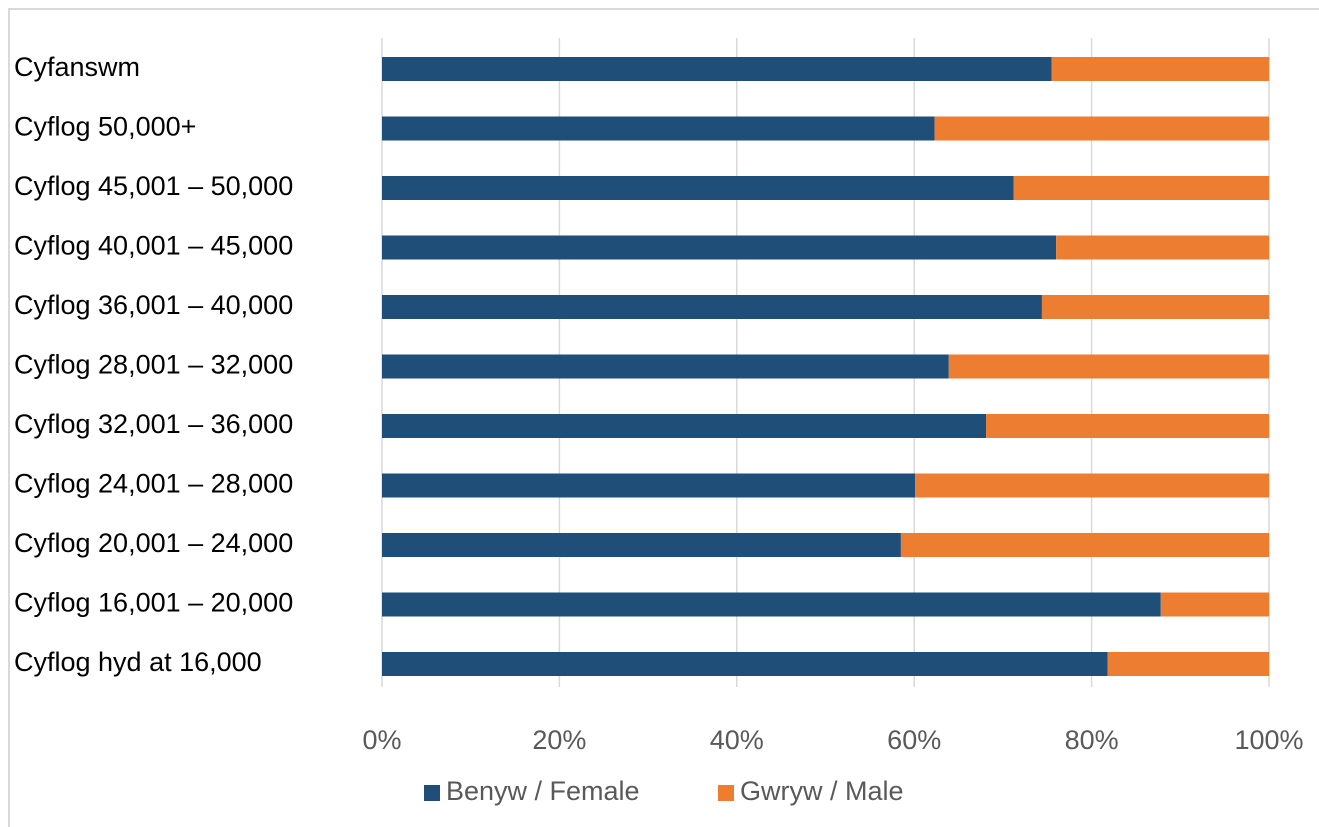  I want to click on category-label: Cyflog 50,000+, so click(105, 127).